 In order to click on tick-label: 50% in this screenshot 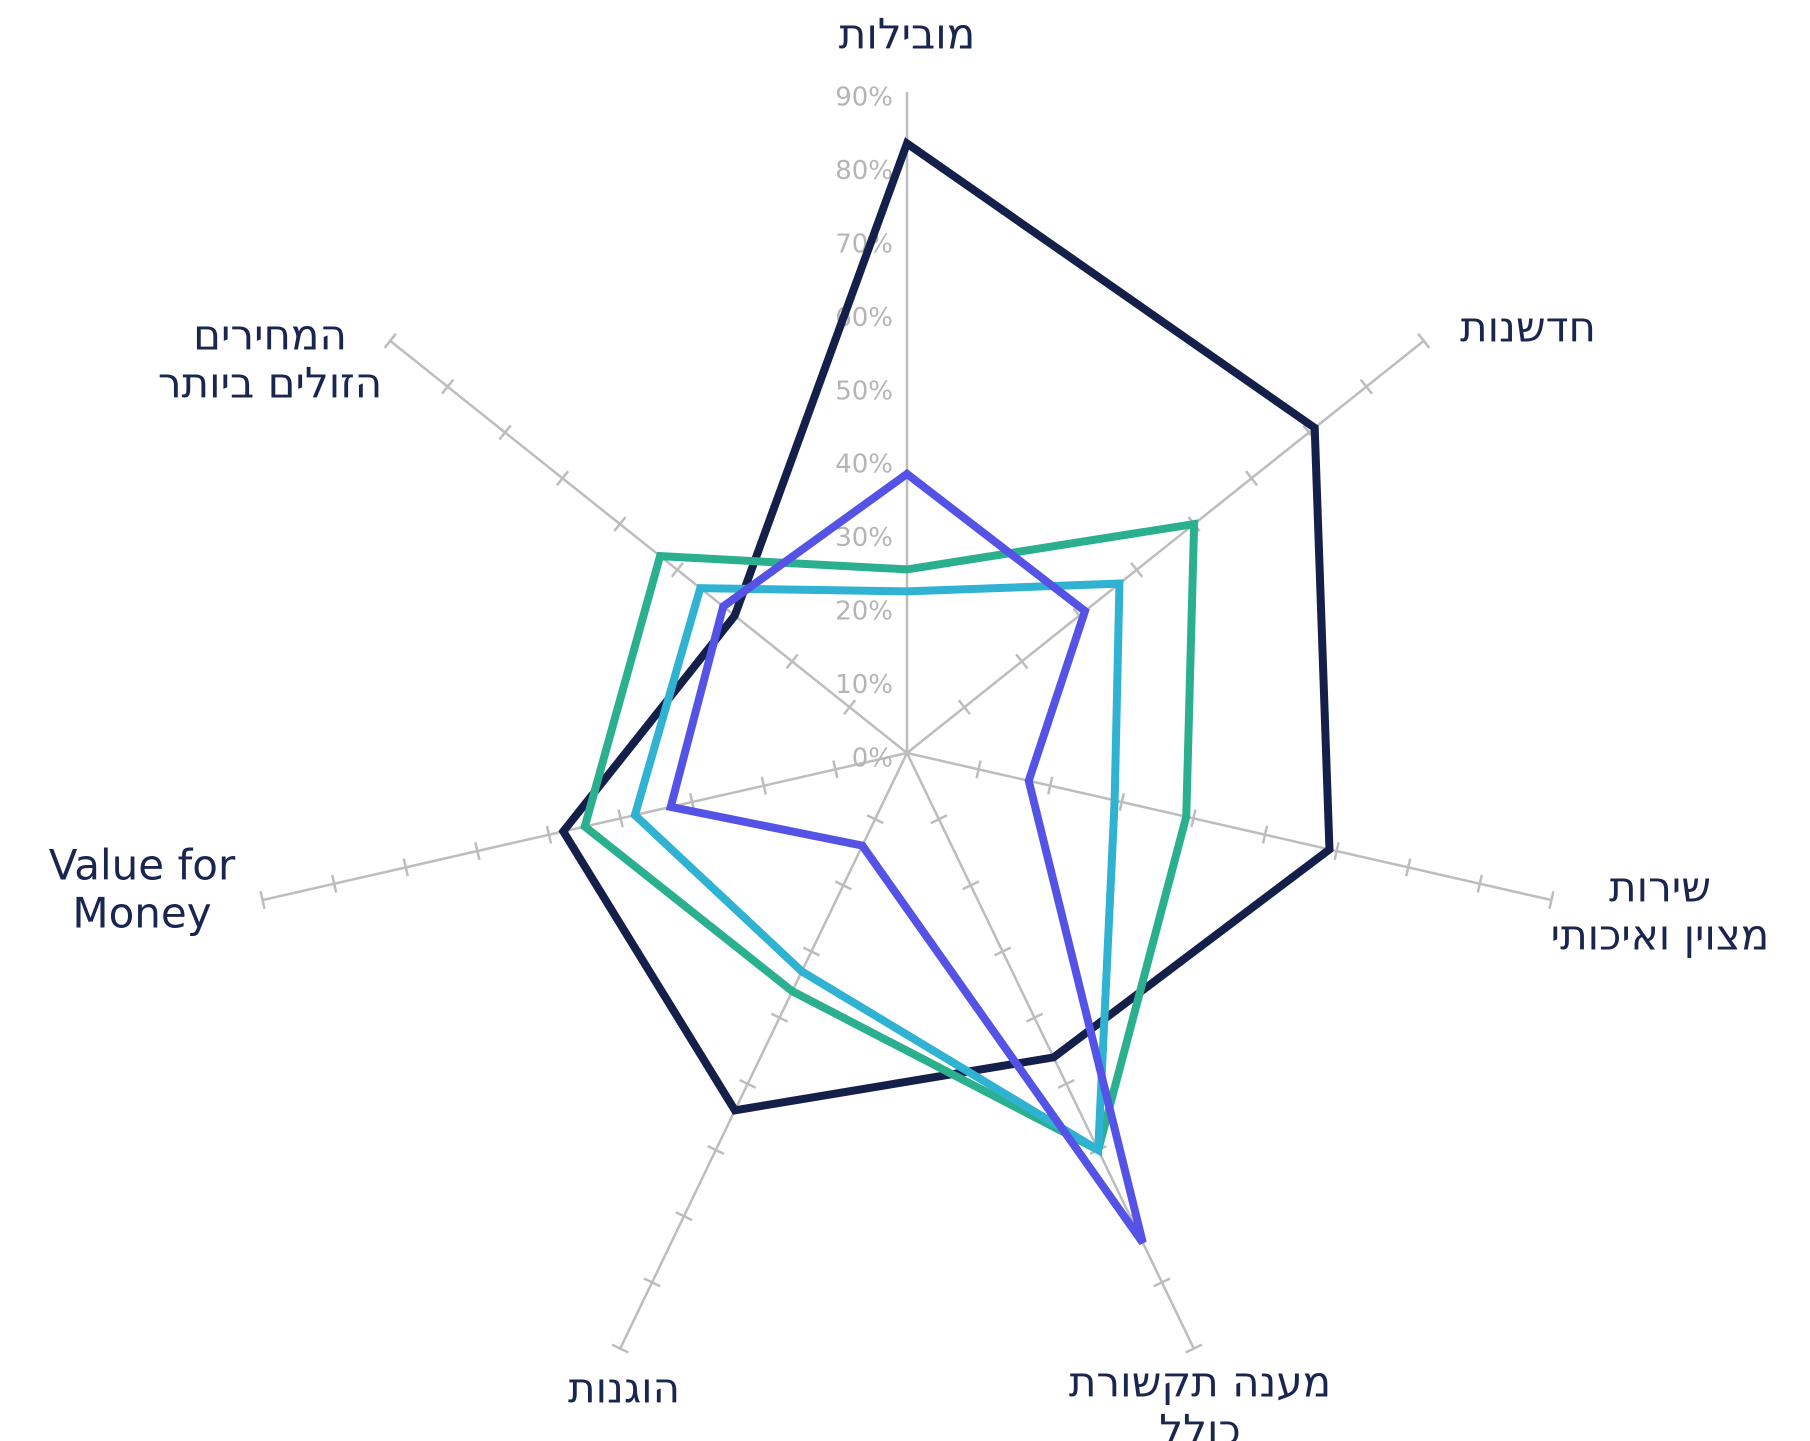, I will do `click(864, 391)`.